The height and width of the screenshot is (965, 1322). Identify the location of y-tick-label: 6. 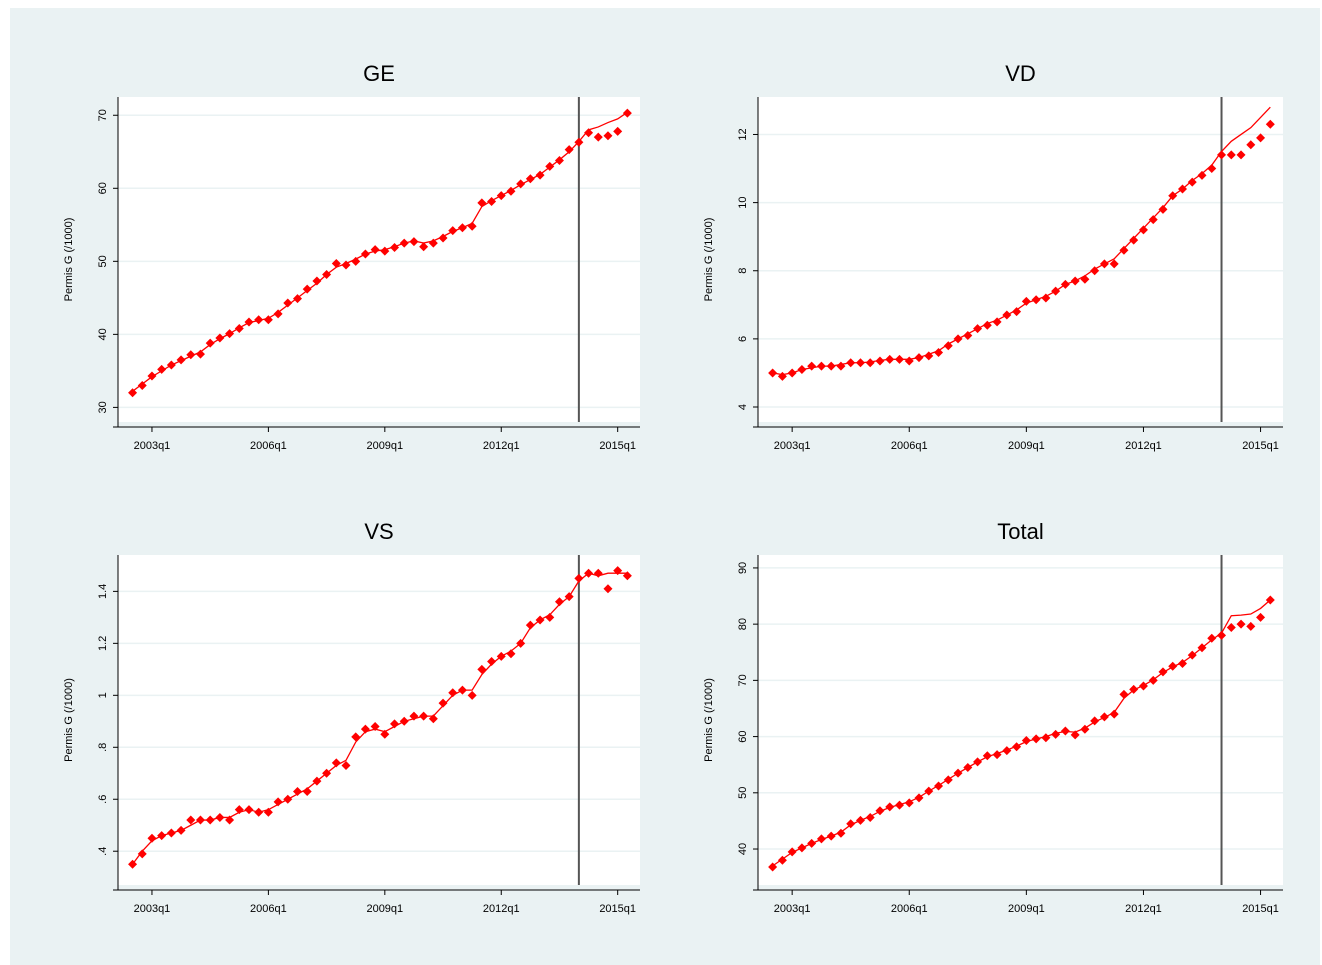
(743, 339).